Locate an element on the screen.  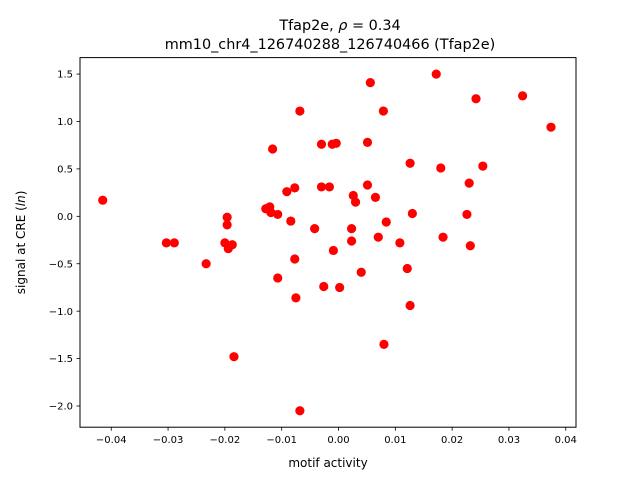
y-tick-label: 1.0 is located at coordinates (65, 122).